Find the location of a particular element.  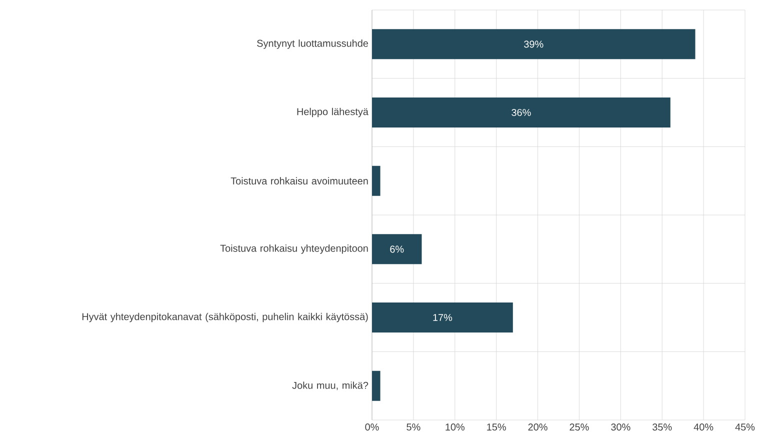

data-label: 17% is located at coordinates (442, 317).